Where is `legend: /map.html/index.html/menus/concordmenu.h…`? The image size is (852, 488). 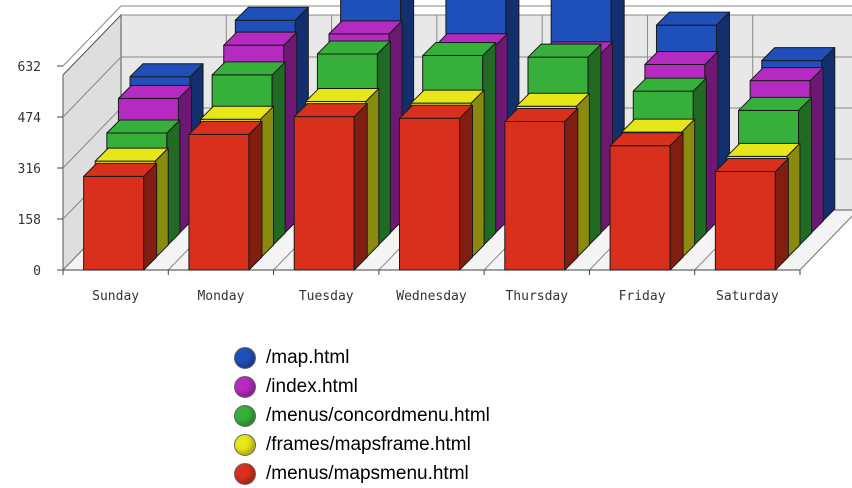
legend: /map.html/index.html/menus/concordmenu.h… is located at coordinates (362, 415).